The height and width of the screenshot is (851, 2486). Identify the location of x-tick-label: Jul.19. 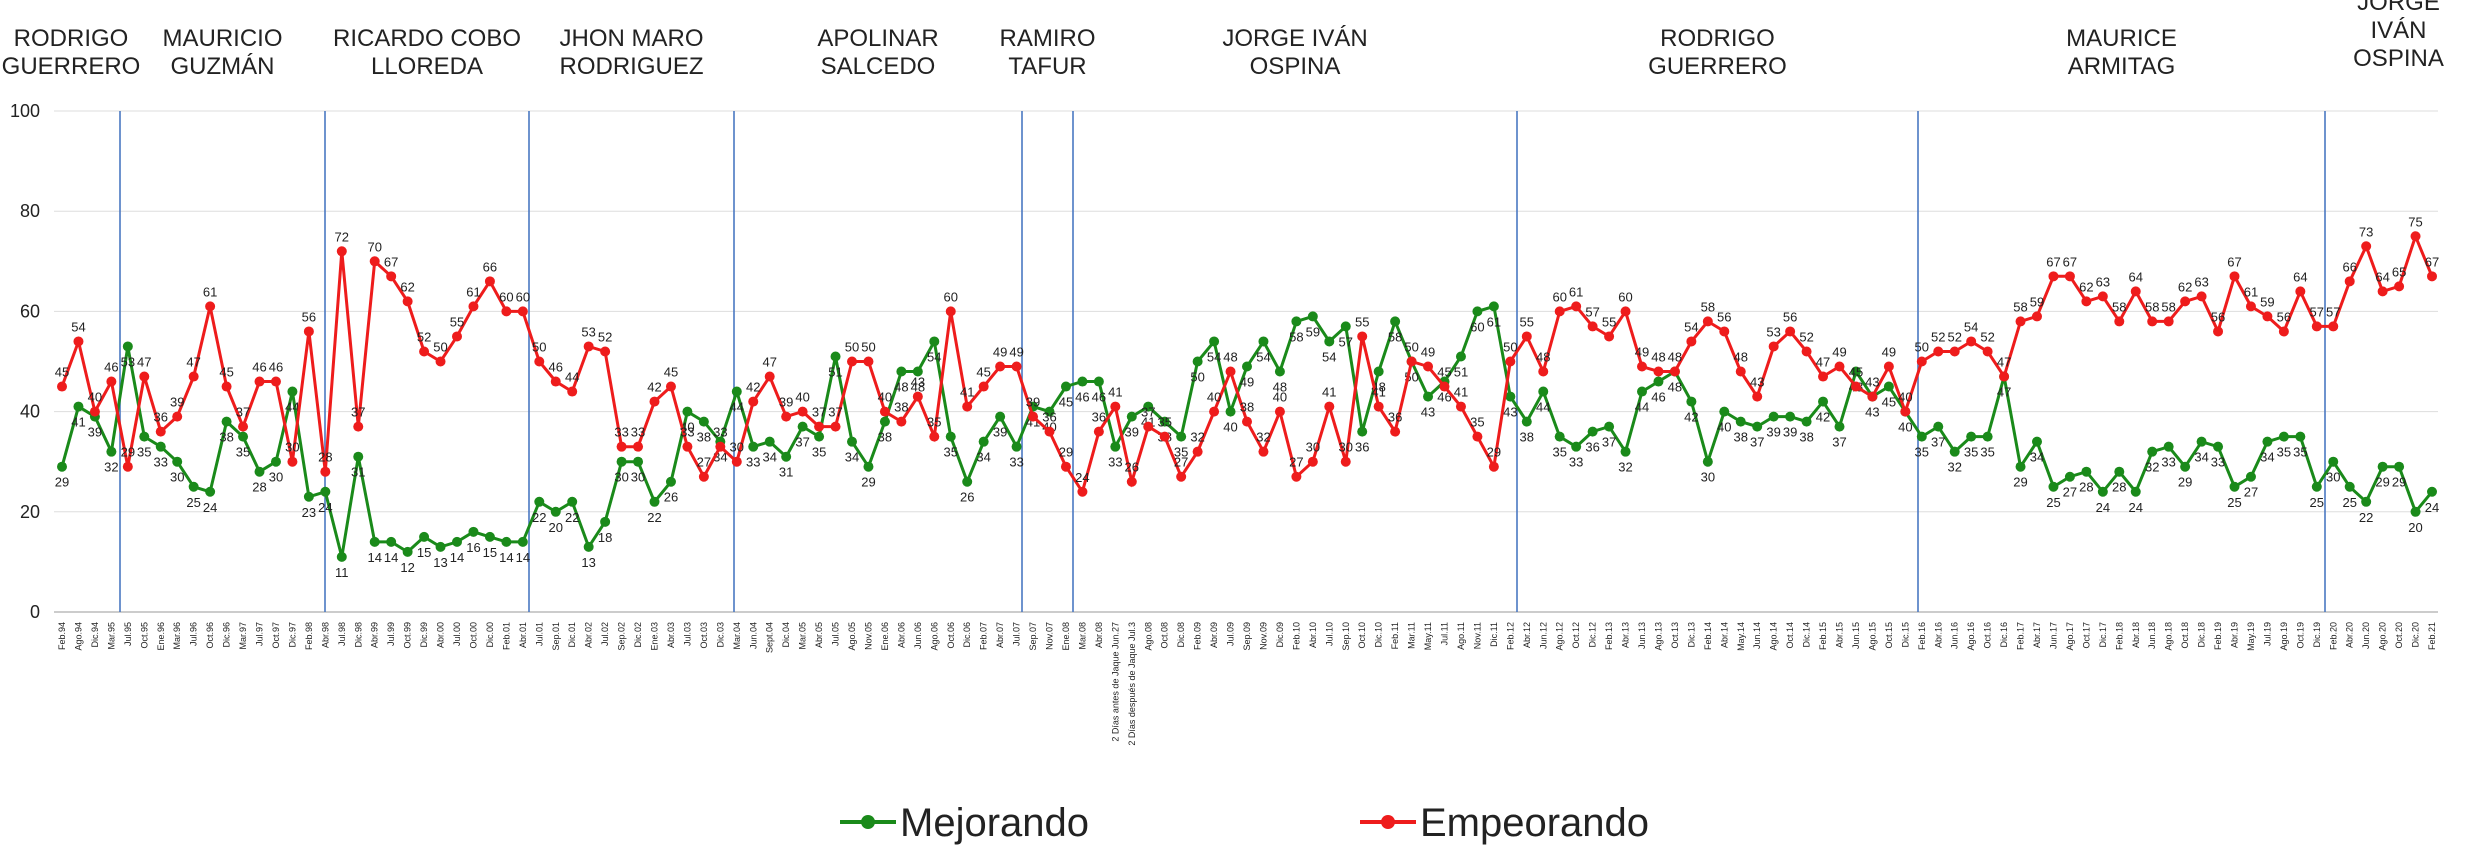
(2267, 634).